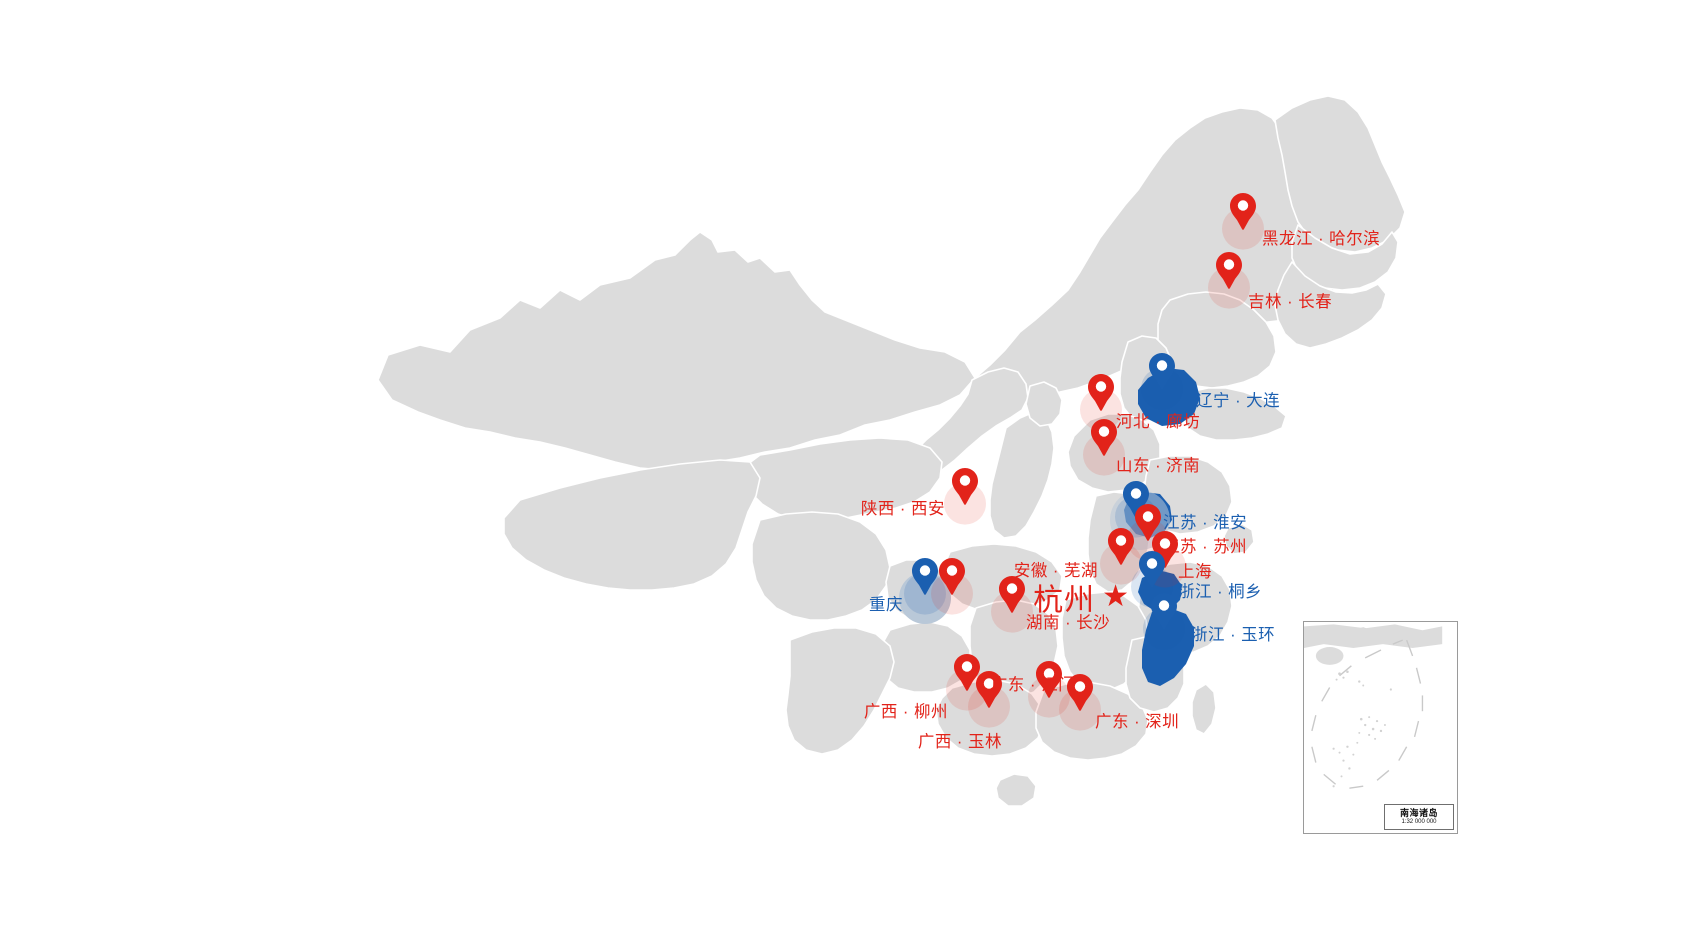  What do you see at coordinates (1243, 221) in the screenshot?
I see `map-marker-harbin` at bounding box center [1243, 221].